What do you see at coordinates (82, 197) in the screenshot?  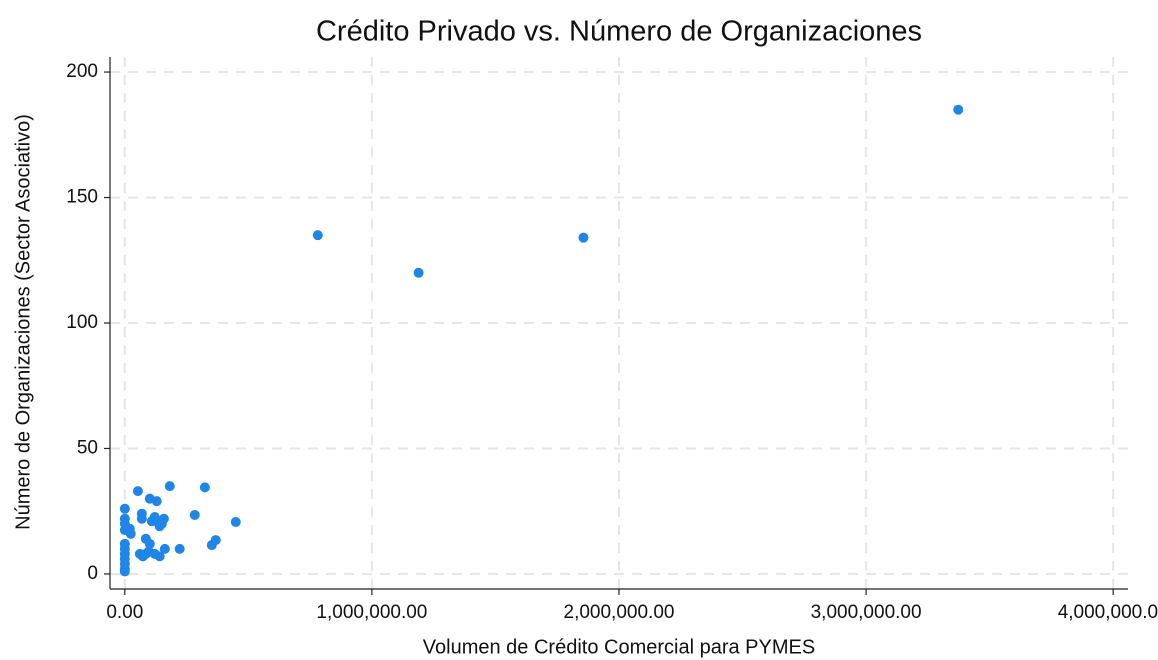 I see `y-tick-label: 150` at bounding box center [82, 197].